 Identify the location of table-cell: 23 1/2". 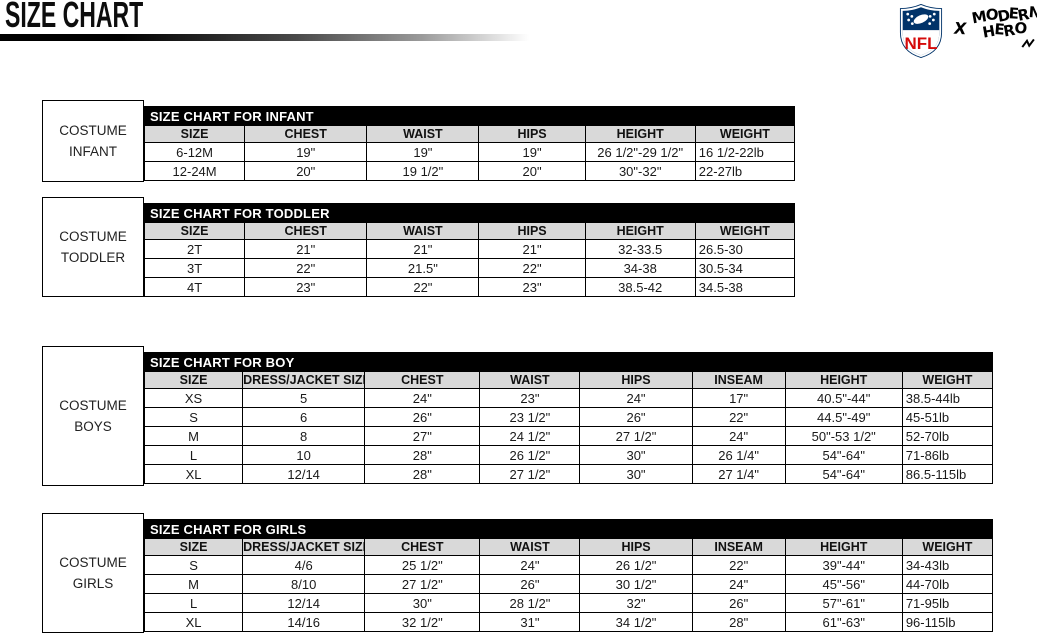
(530, 417).